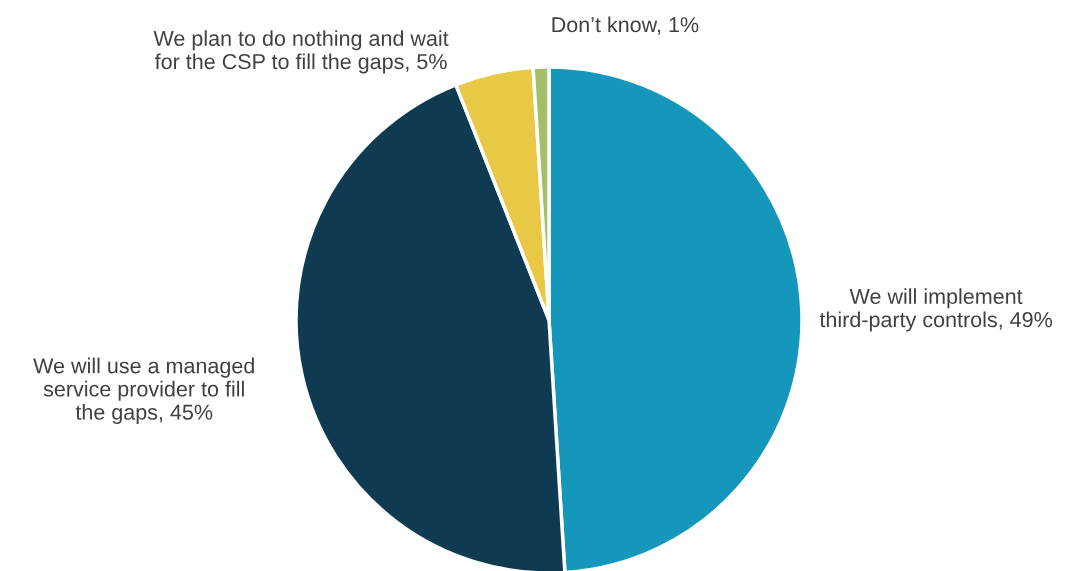 This screenshot has width=1070, height=571. What do you see at coordinates (301, 52) in the screenshot?
I see `slice-label: We plan to do nothing and wait for the CSP to fill the gaps, 5%` at bounding box center [301, 52].